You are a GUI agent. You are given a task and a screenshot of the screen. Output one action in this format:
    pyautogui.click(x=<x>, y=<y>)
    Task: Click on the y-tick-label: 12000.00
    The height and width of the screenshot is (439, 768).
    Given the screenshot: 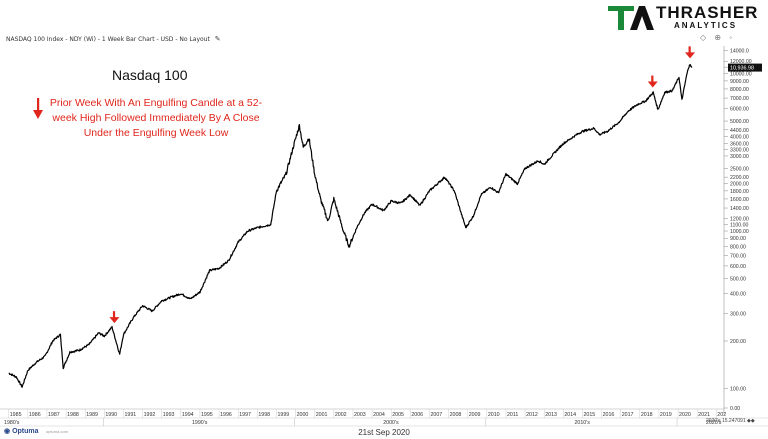 What is the action you would take?
    pyautogui.click(x=741, y=62)
    